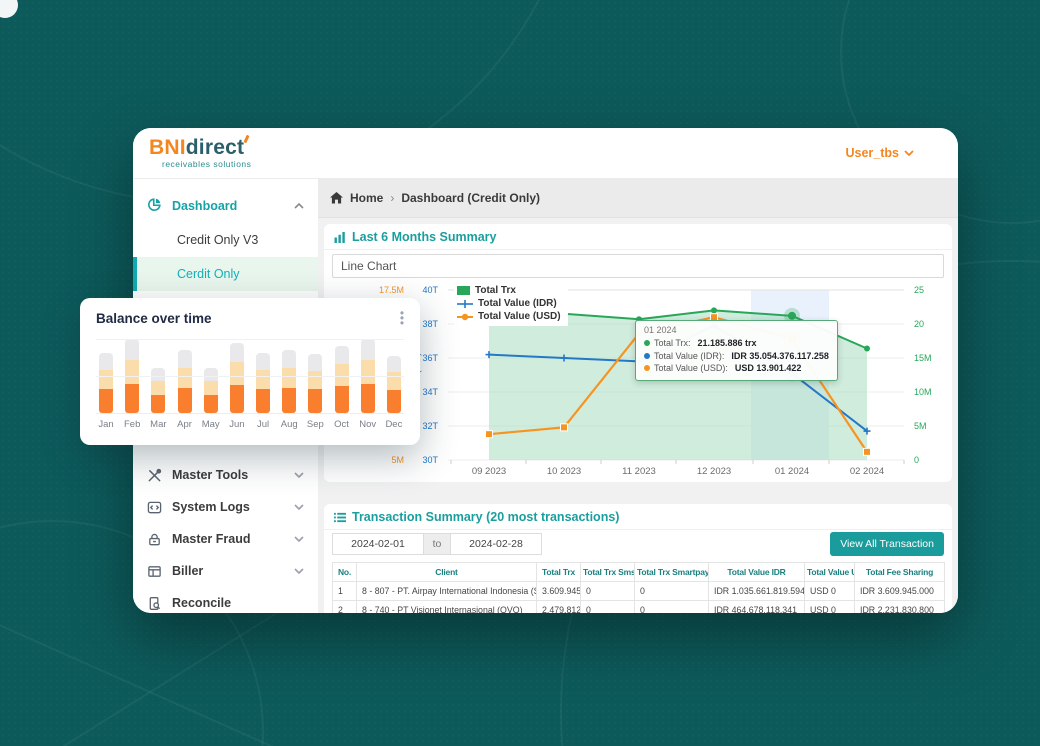  Describe the element at coordinates (184, 424) in the screenshot. I see `bar-month-label: Apr` at that location.